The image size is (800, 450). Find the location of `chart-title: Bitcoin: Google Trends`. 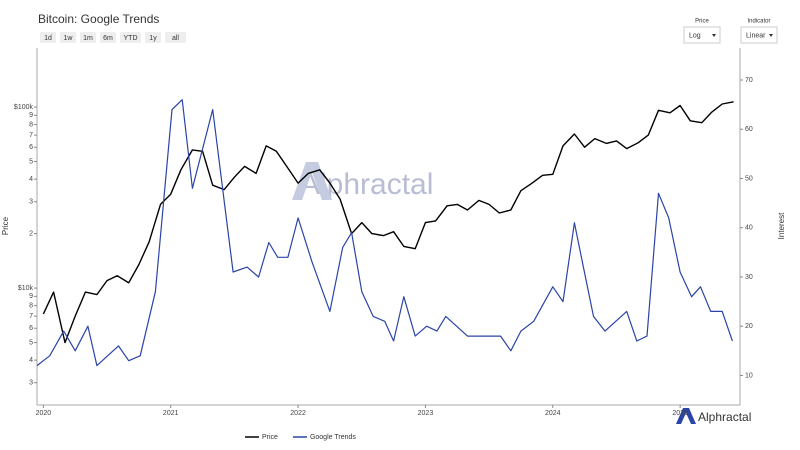

chart-title: Bitcoin: Google Trends is located at coordinates (98, 19).